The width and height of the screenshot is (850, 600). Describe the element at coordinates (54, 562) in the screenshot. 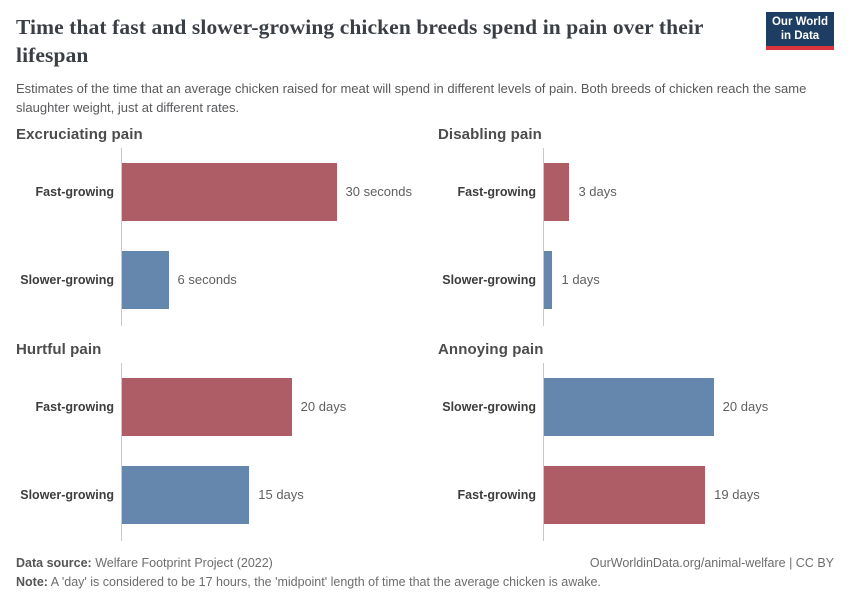

I see `data-source-label: Data source:` at that location.